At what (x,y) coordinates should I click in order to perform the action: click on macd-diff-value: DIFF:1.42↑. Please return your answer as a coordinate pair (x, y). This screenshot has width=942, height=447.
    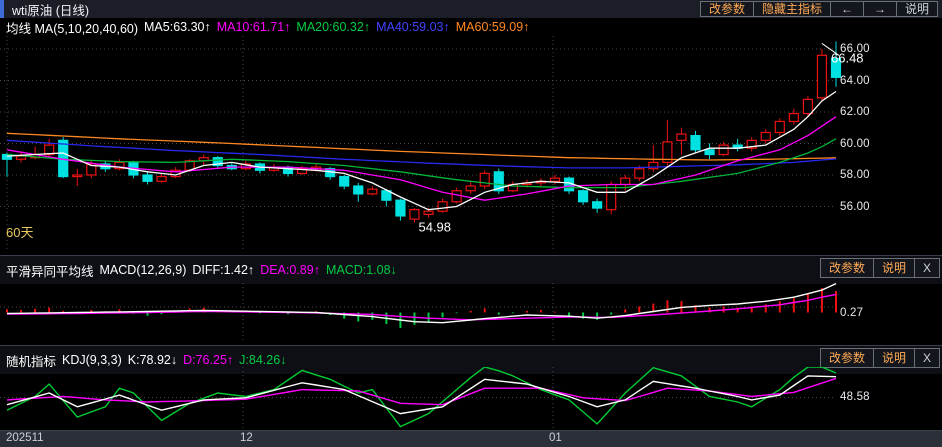
    Looking at the image, I should click on (223, 270).